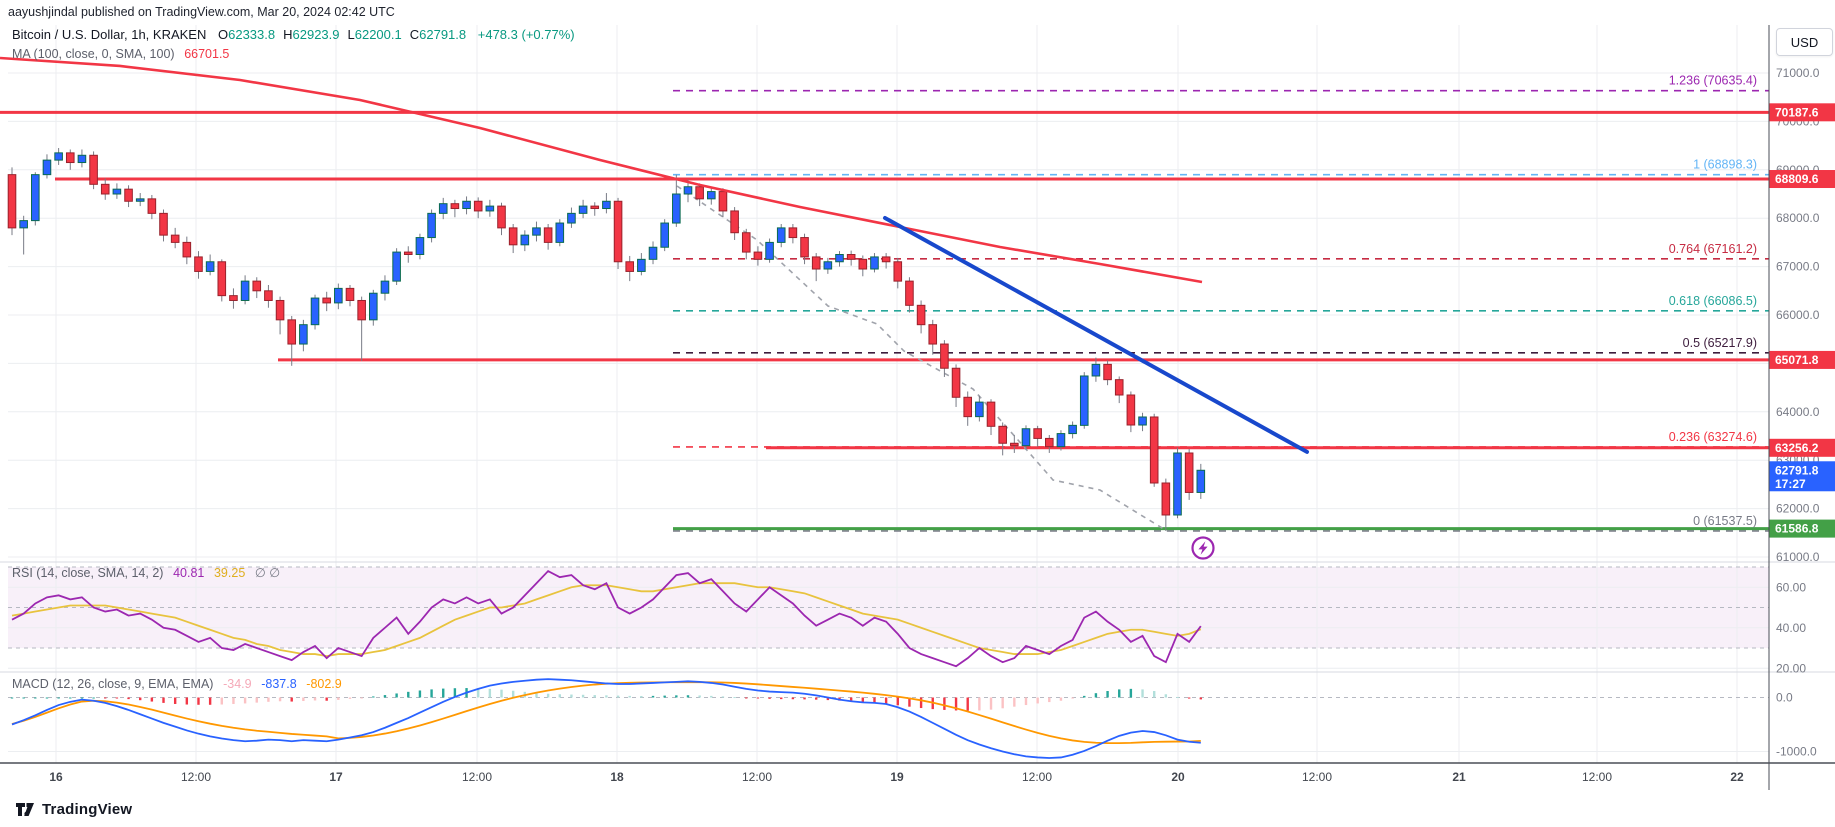 This screenshot has height=827, width=1835. Describe the element at coordinates (87, 809) in the screenshot. I see `tradingview-brand-text: TradingView` at that location.